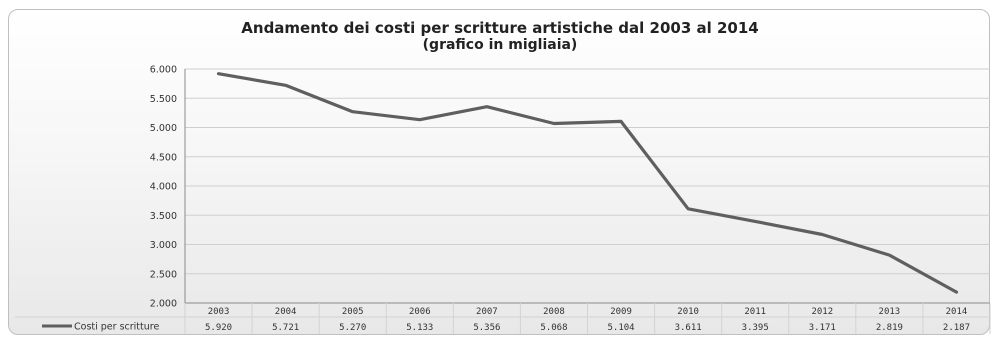 The image size is (1000, 347). I want to click on y-tick-label: 4.500, so click(163, 157).